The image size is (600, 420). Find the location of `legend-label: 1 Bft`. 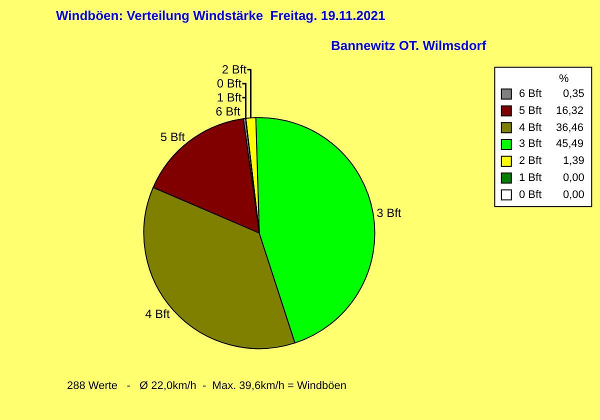

legend-label: 1 Bft is located at coordinates (530, 178).